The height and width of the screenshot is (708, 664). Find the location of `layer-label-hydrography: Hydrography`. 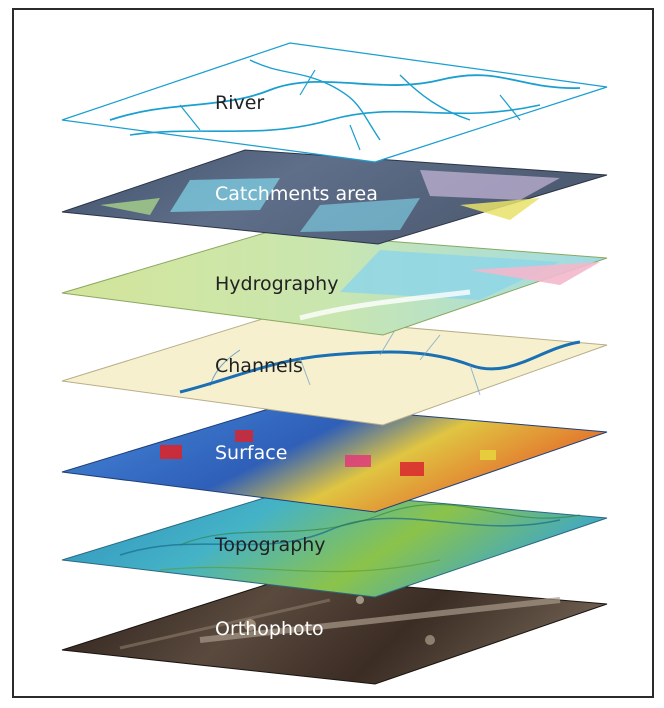

layer-label-hydrography: Hydrography is located at coordinates (277, 284).